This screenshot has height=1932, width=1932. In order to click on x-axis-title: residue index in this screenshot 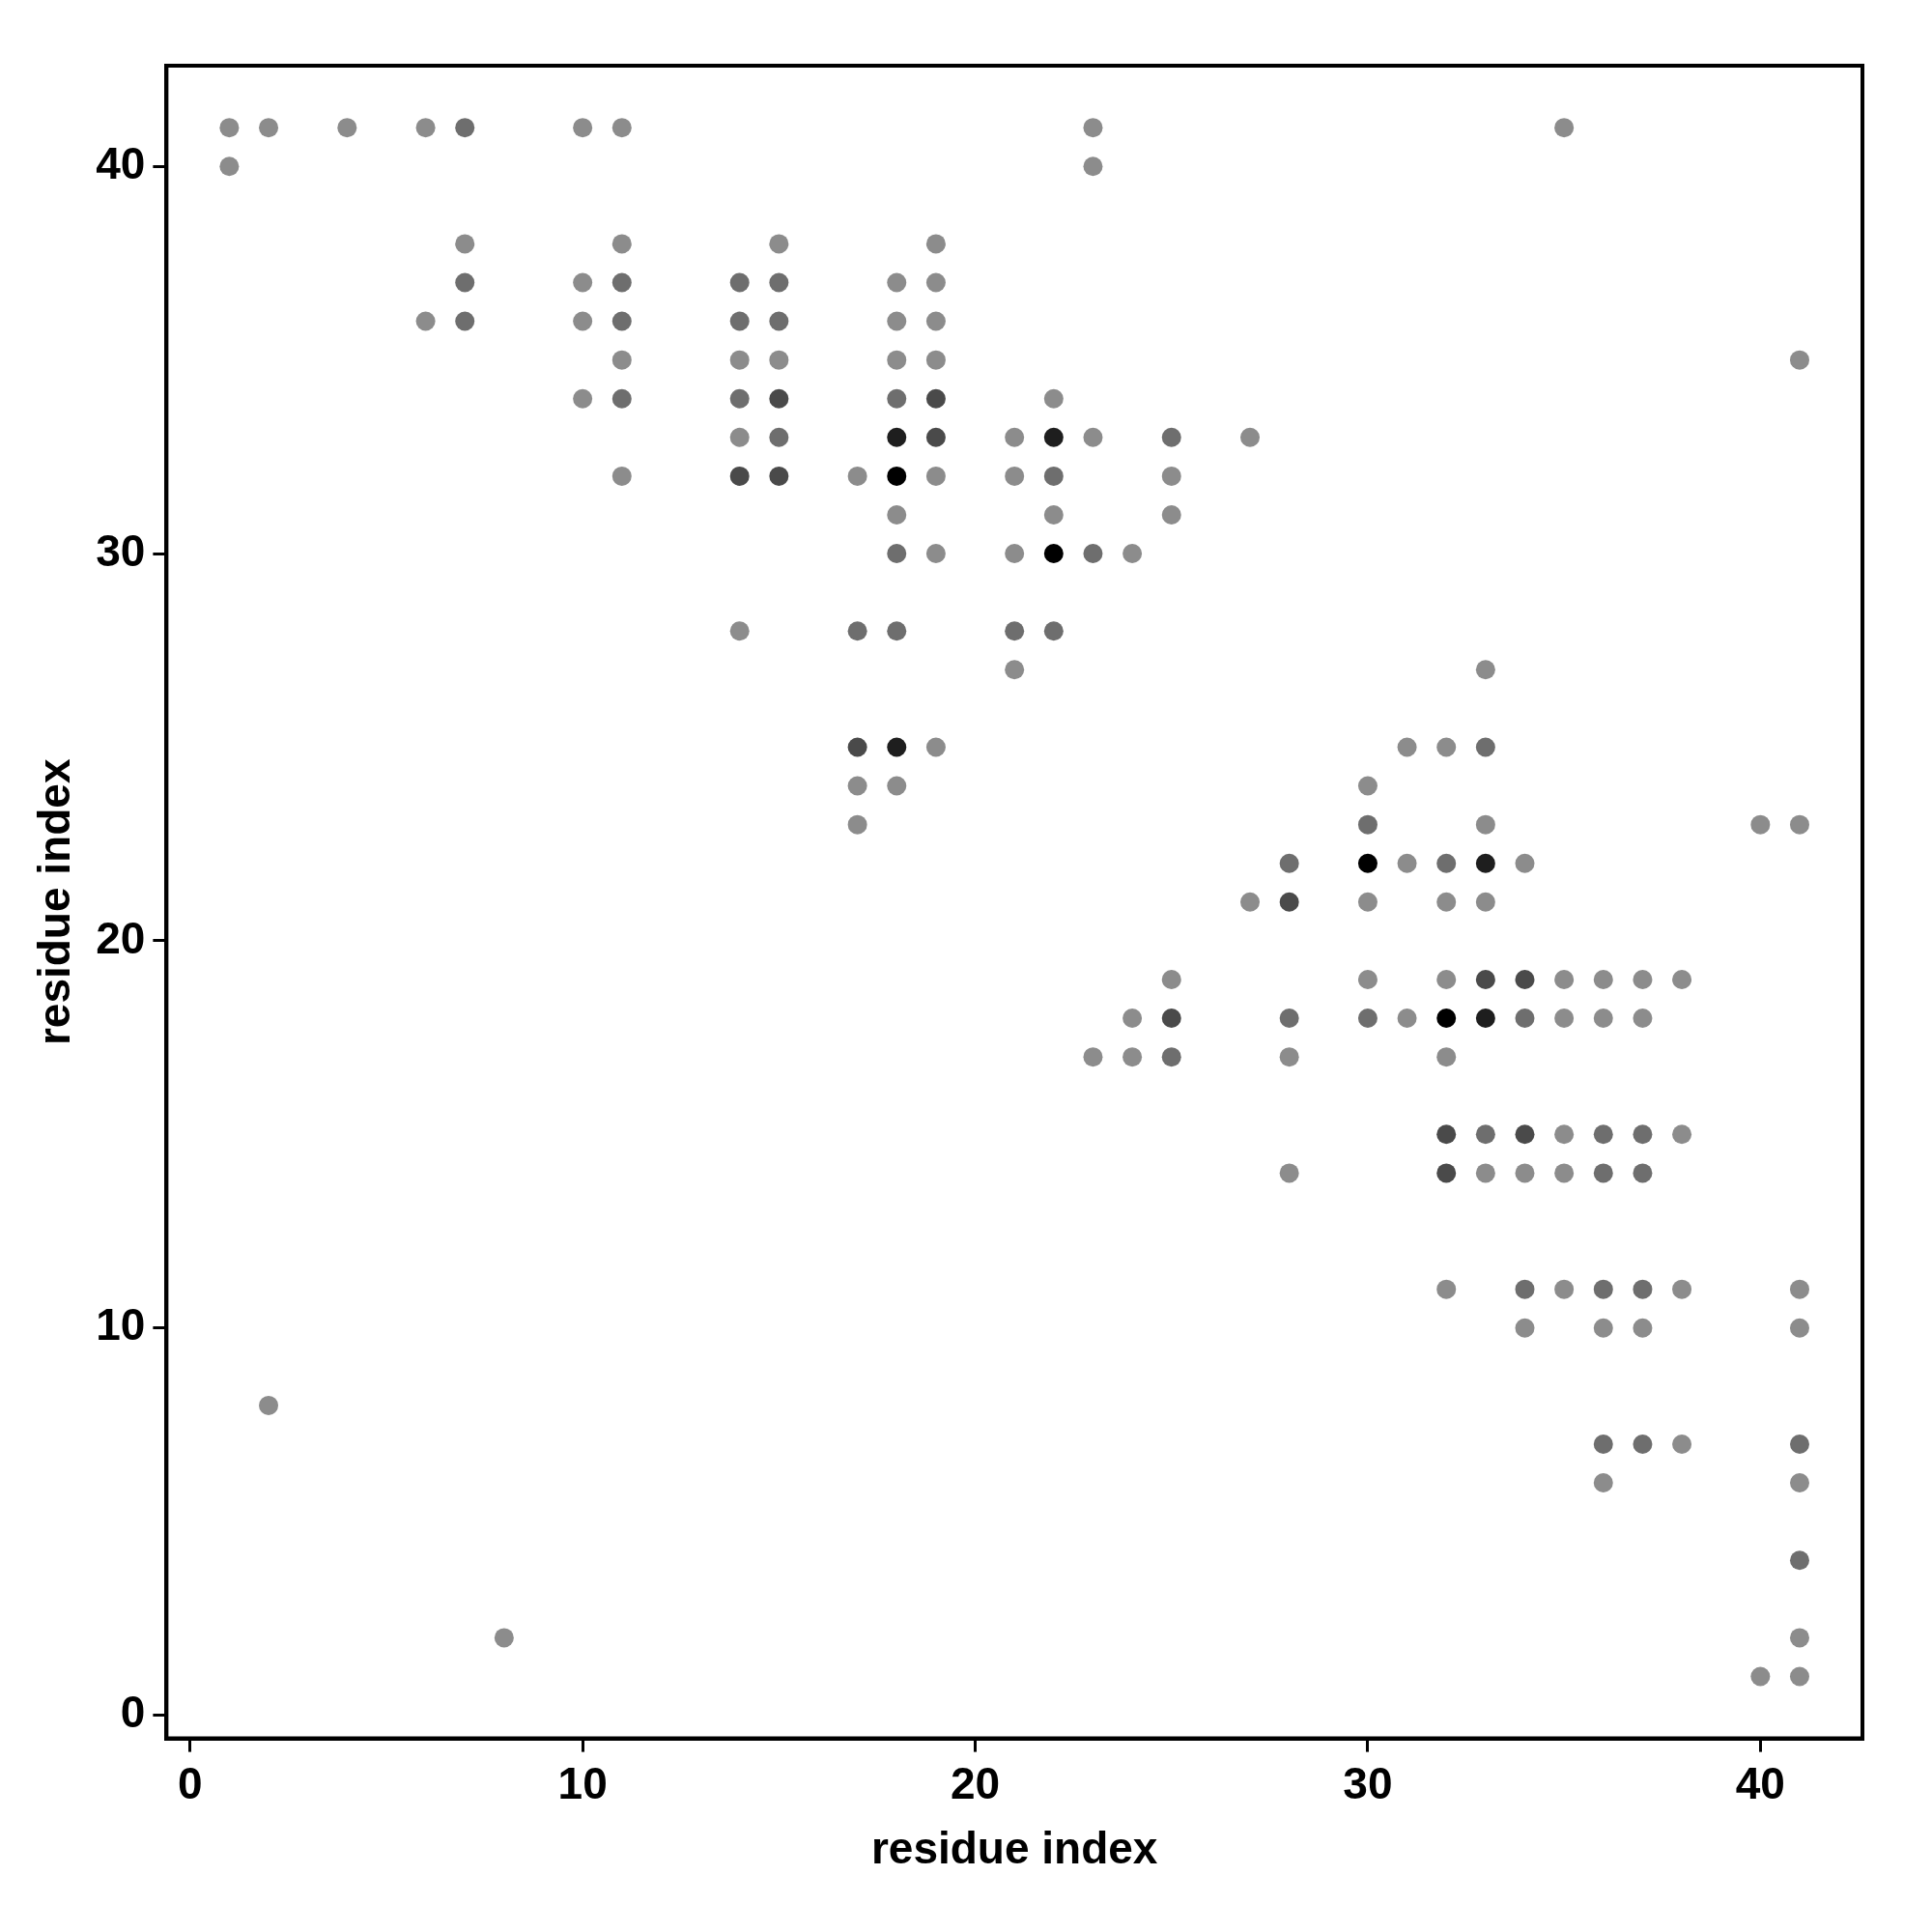, I will do `click(1014, 1848)`.